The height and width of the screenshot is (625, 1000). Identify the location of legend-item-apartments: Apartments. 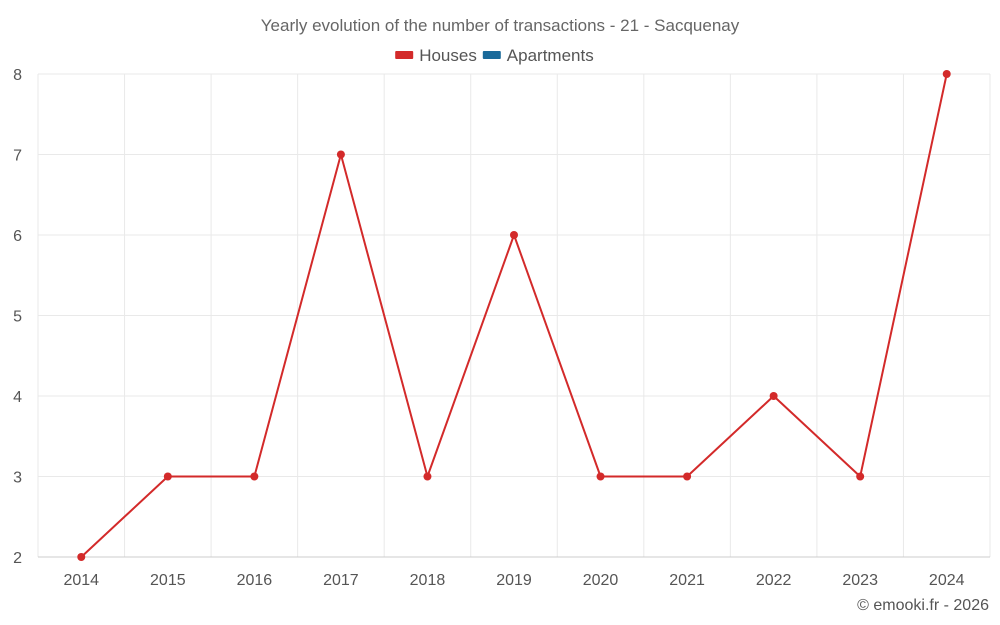
(538, 55).